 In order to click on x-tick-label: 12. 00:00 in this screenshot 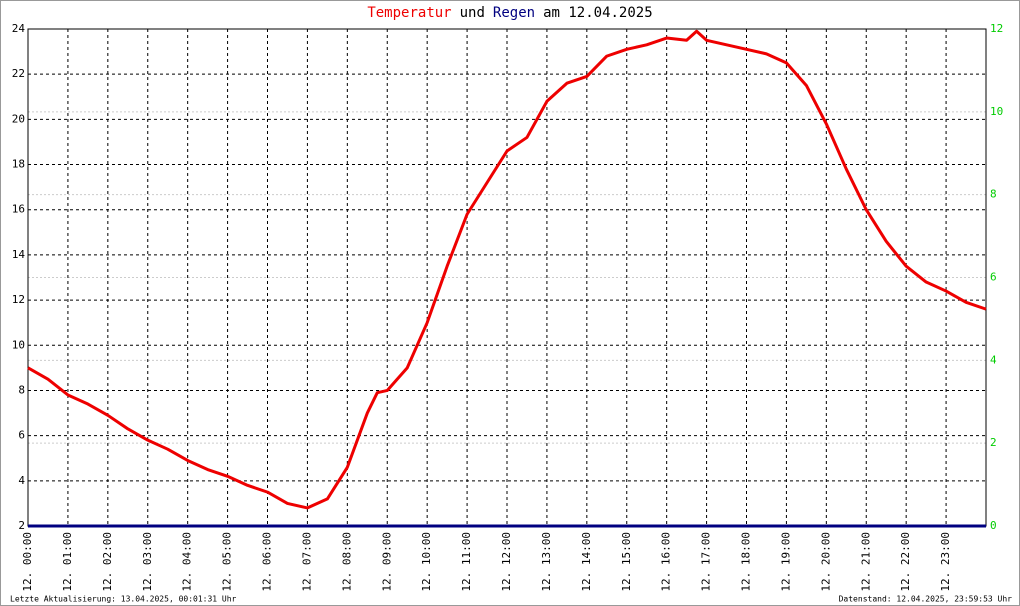, I will do `click(27, 562)`.